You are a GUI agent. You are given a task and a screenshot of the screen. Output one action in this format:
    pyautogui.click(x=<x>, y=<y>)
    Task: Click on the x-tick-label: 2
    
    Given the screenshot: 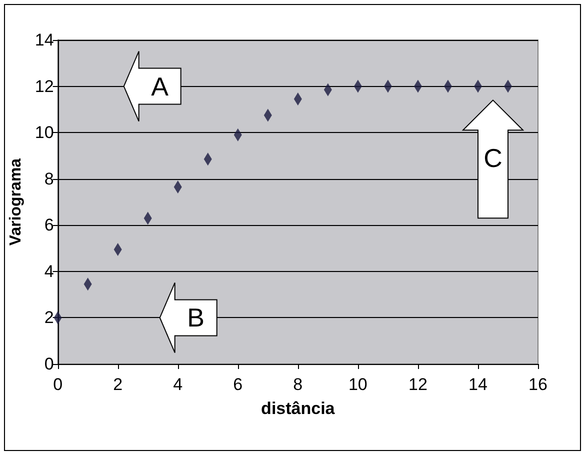 What is the action you would take?
    pyautogui.click(x=118, y=384)
    